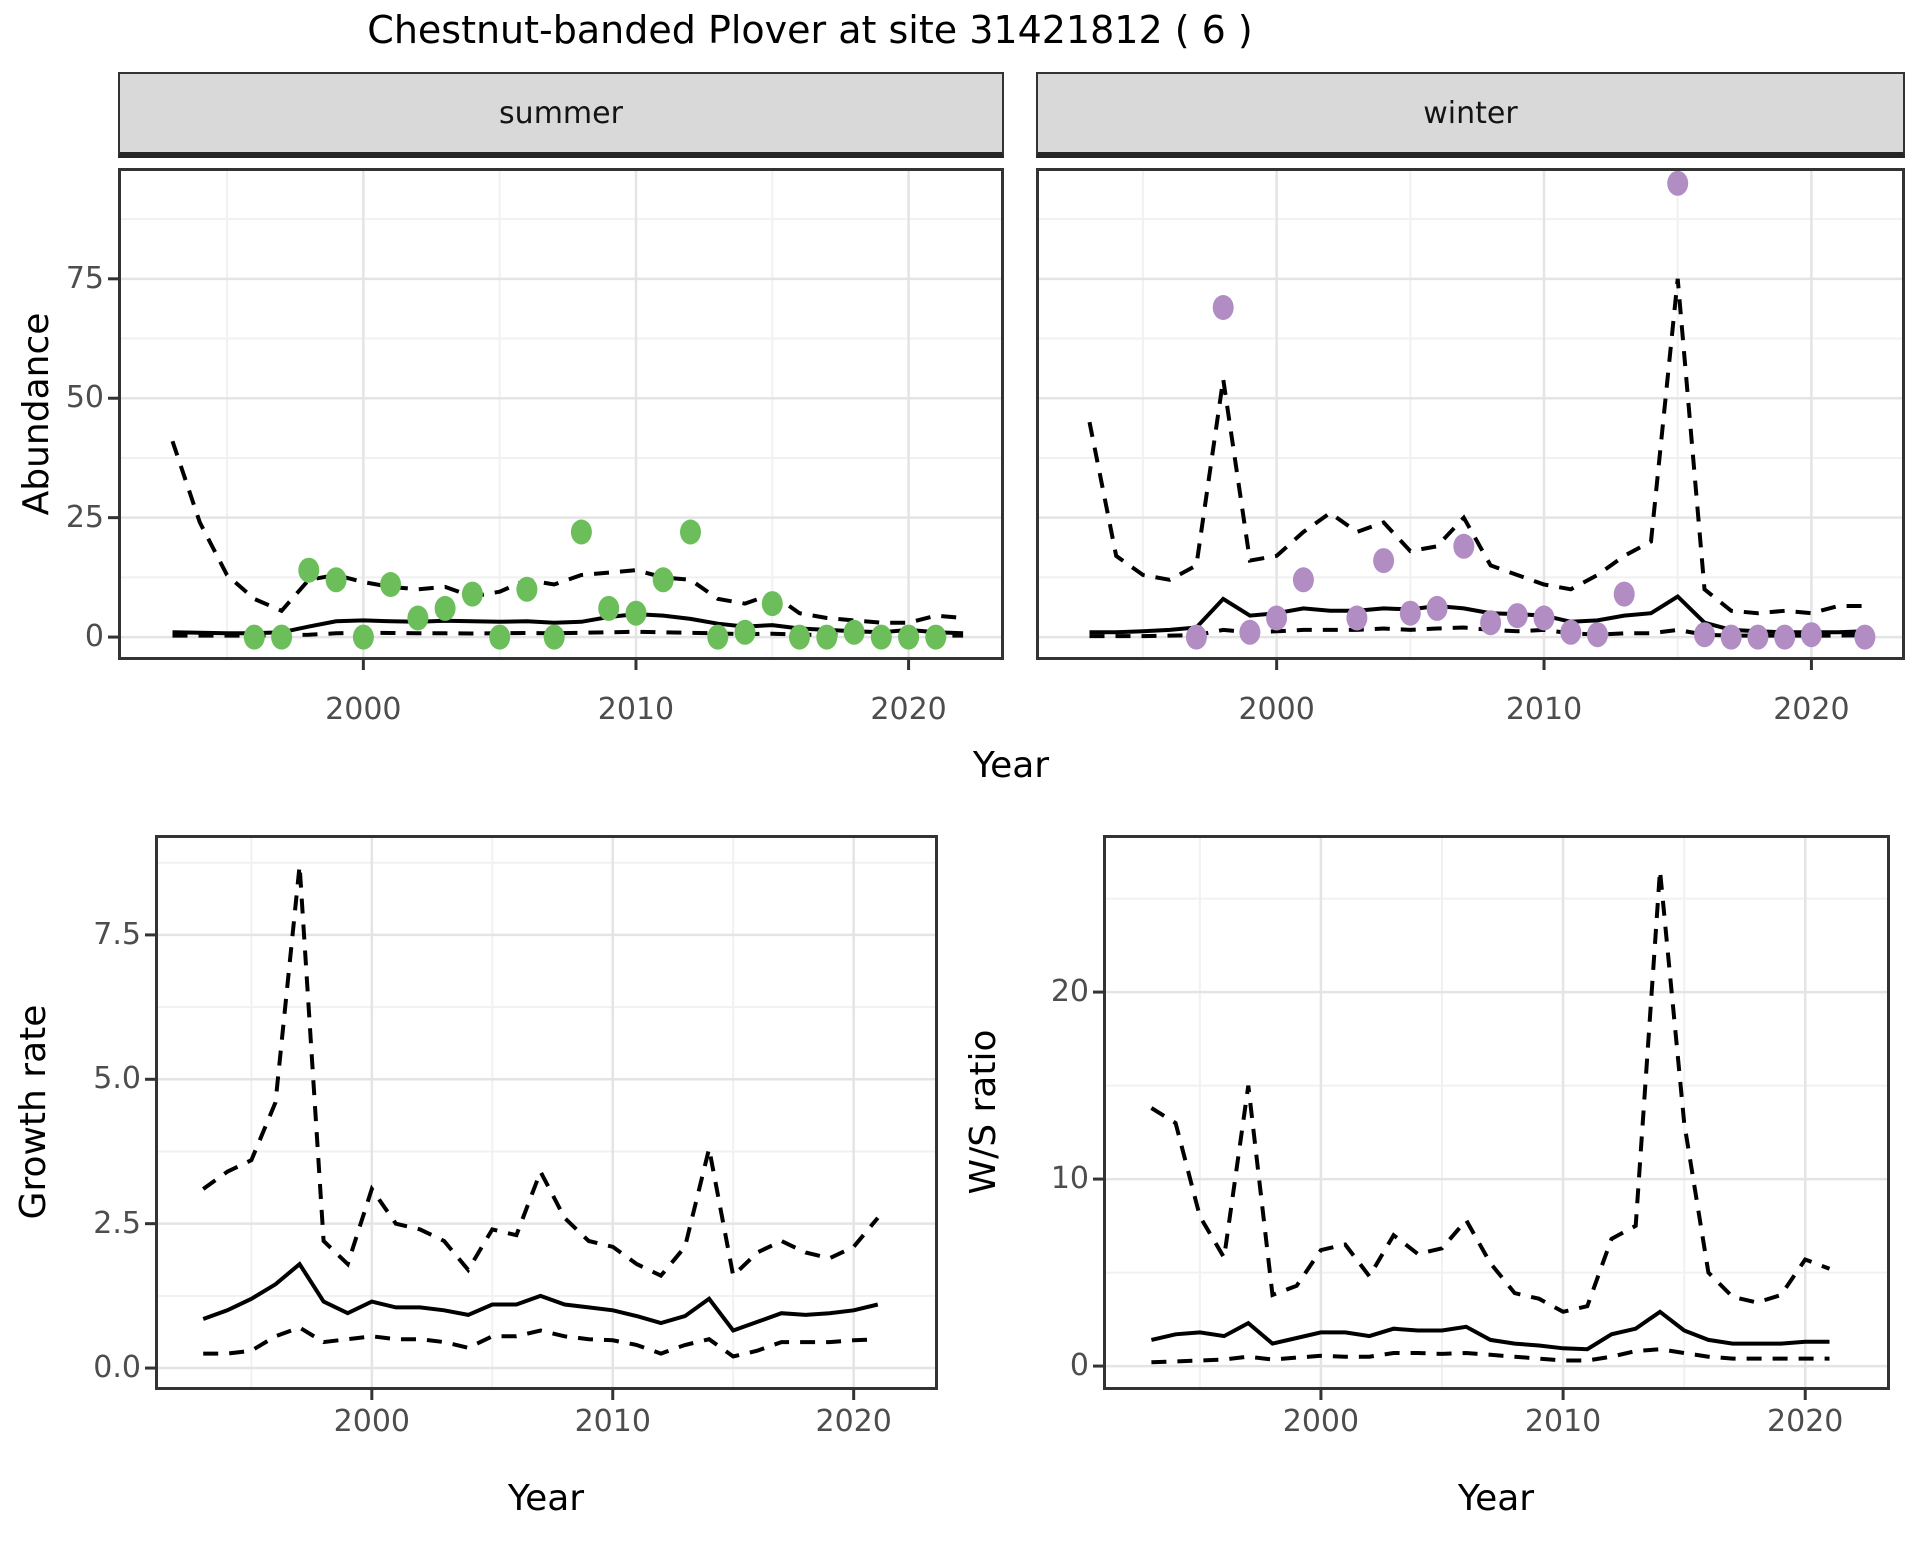 This screenshot has width=1920, height=1560. Describe the element at coordinates (1470, 419) in the screenshot. I see `winter-abundance-plot` at that location.